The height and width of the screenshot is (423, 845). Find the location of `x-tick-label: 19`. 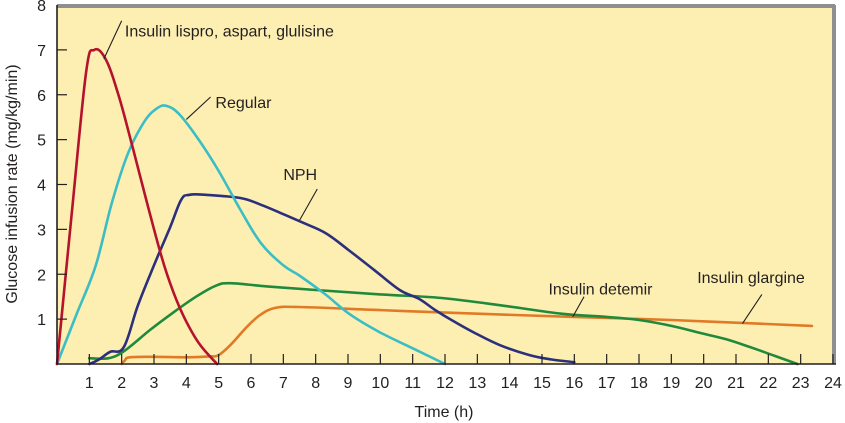

x-tick-label: 19 is located at coordinates (671, 383).